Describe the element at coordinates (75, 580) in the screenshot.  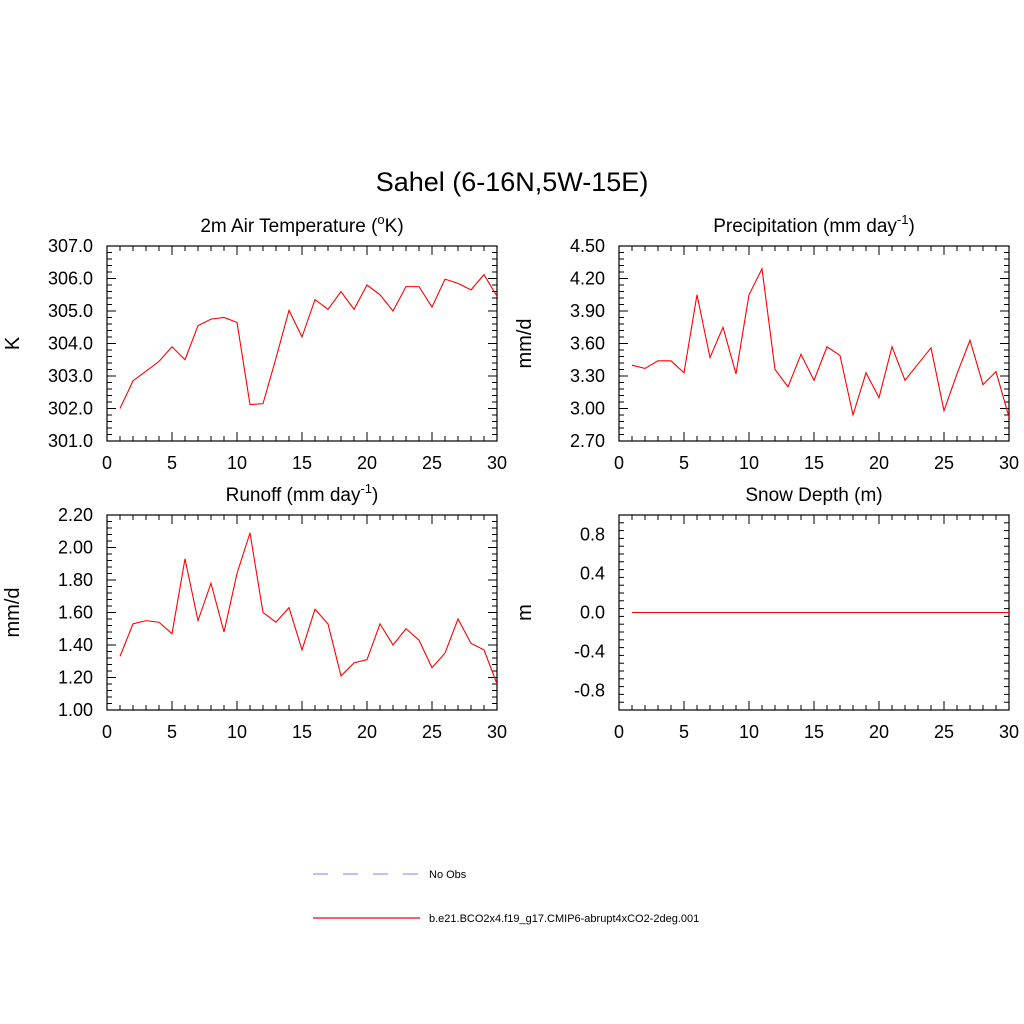
I see `y-tick-label: 1.80` at that location.